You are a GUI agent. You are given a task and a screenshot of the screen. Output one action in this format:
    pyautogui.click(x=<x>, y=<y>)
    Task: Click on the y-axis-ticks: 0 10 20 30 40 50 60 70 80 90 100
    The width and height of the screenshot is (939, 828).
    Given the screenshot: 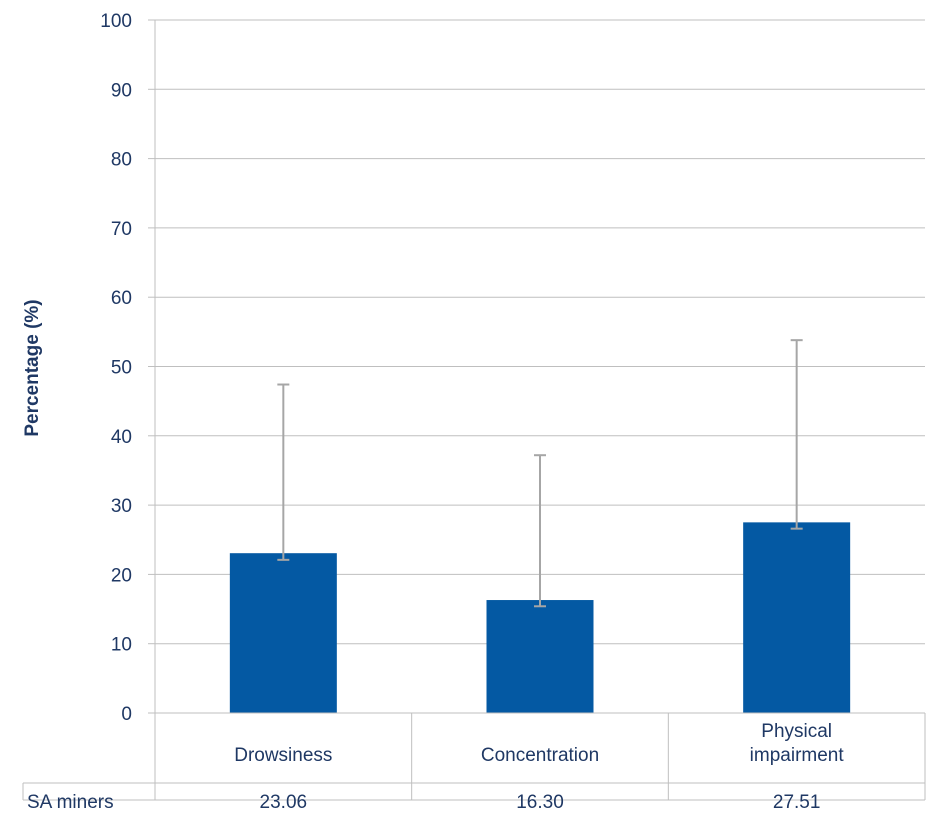 What is the action you would take?
    pyautogui.click(x=116, y=368)
    